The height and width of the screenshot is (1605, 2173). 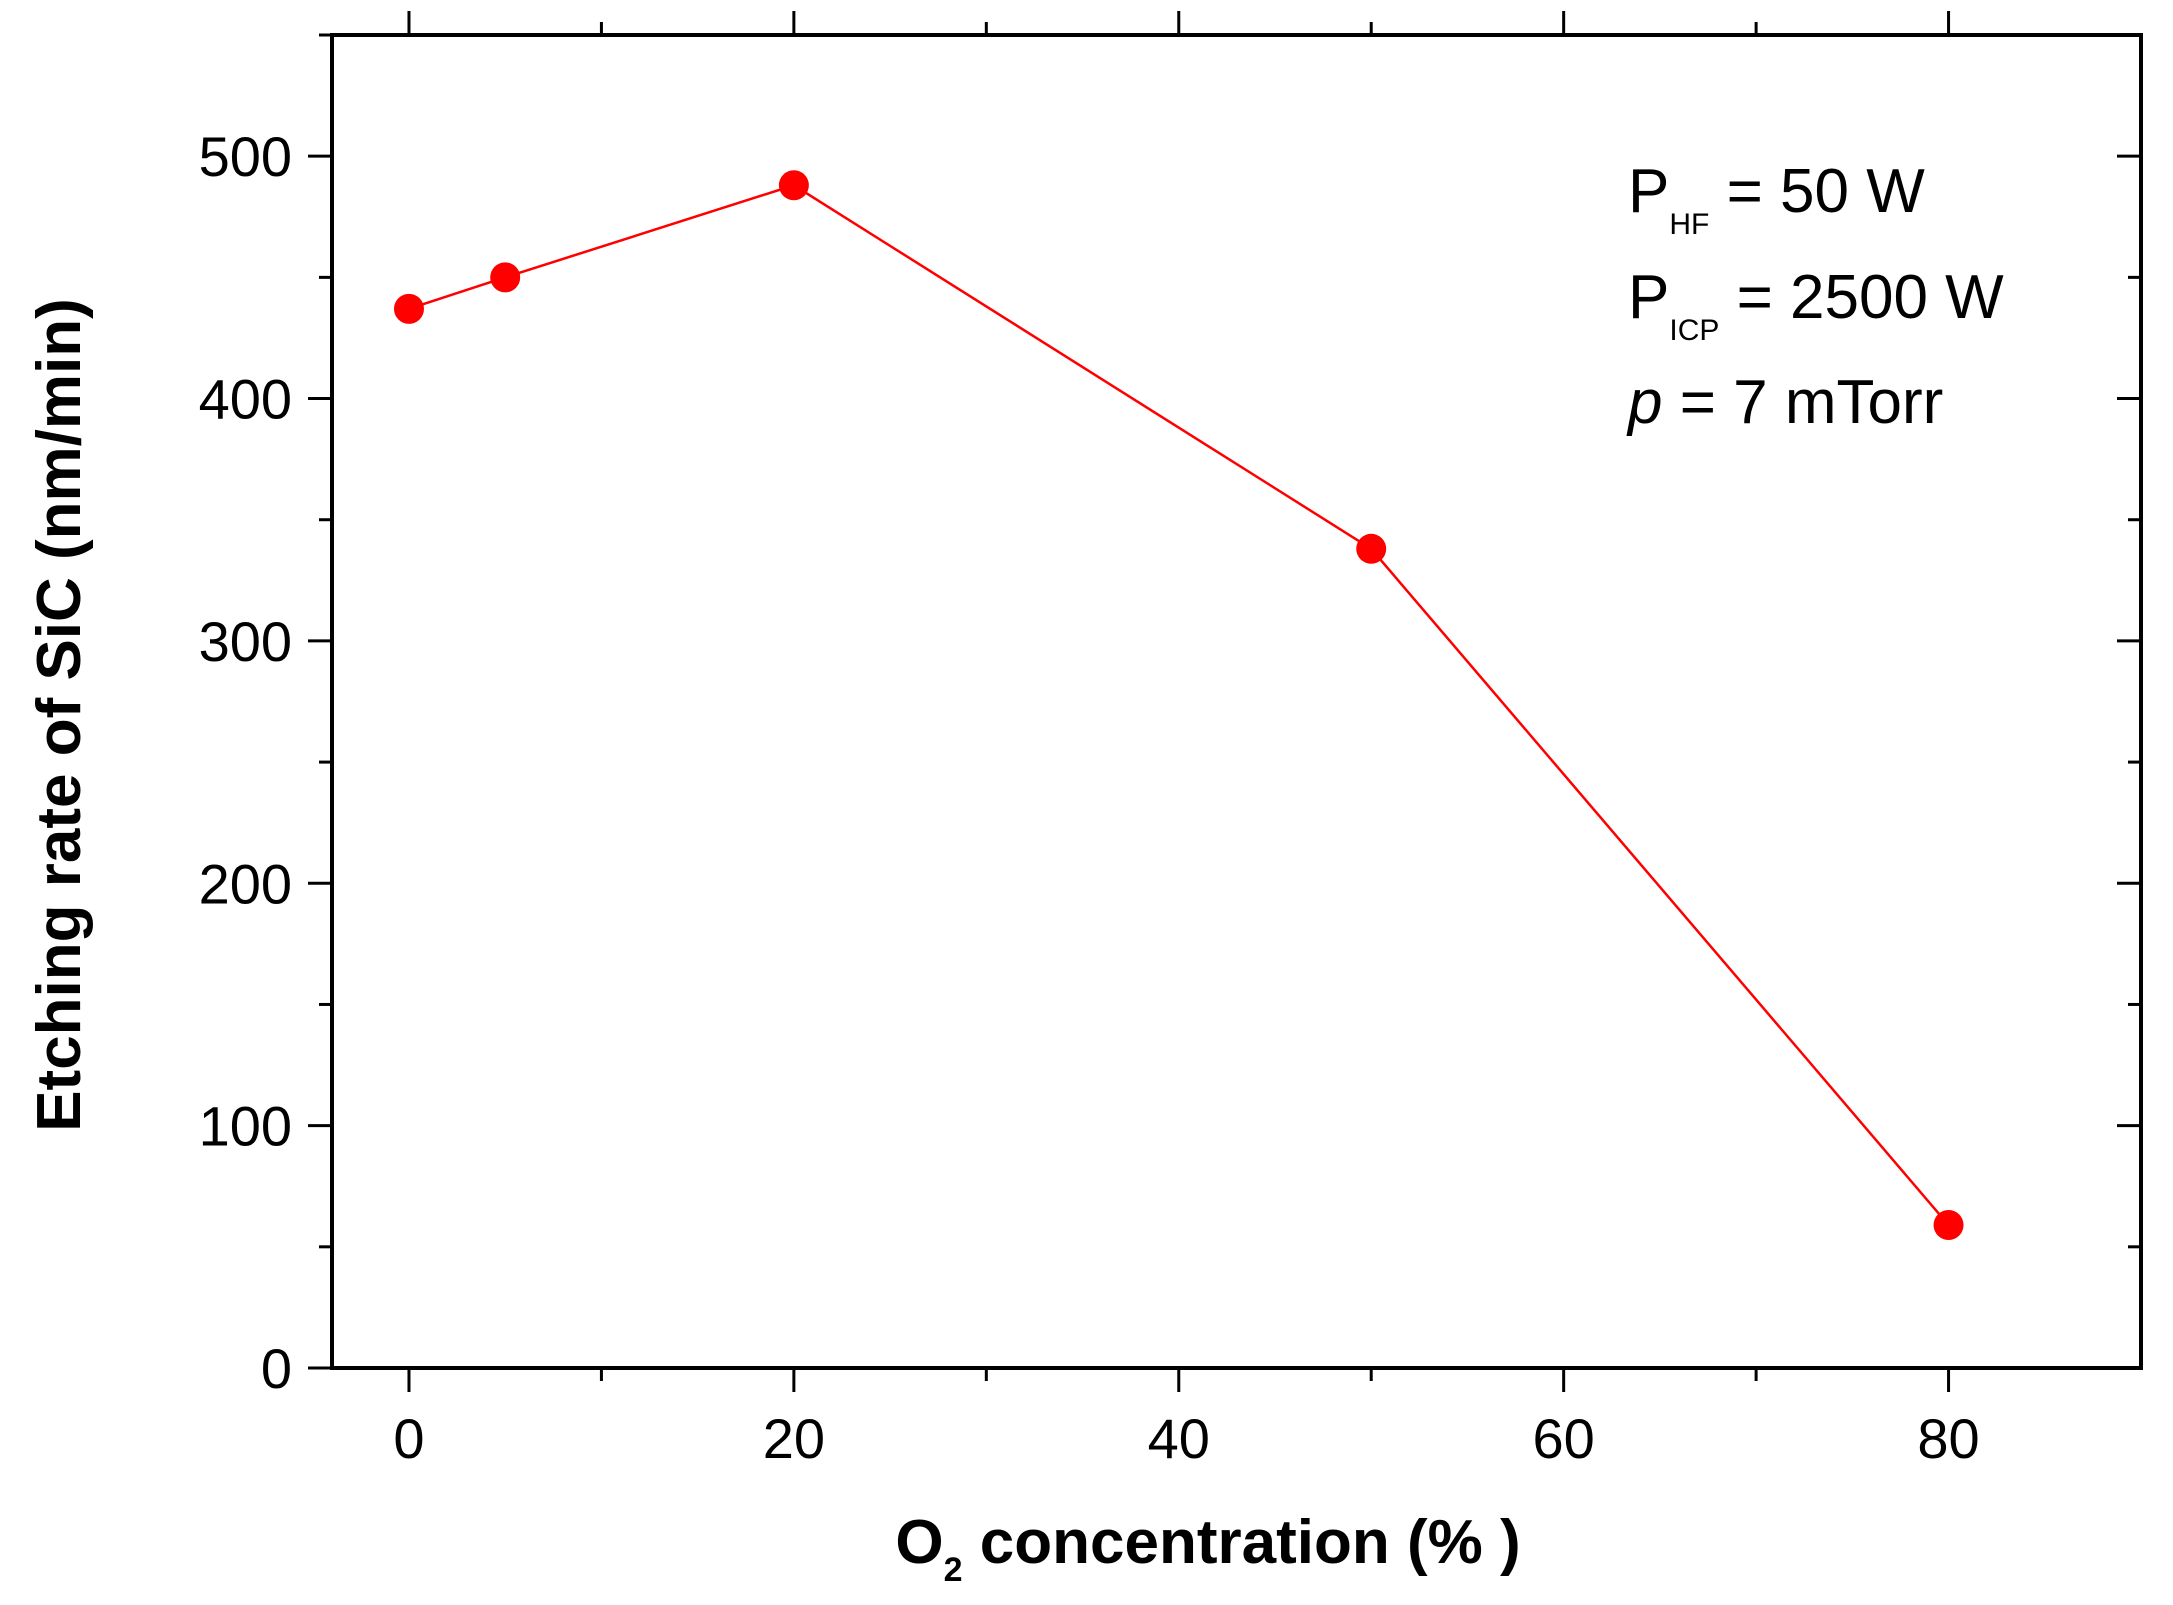 What do you see at coordinates (276, 1368) in the screenshot?
I see `y-tick-label: 0` at bounding box center [276, 1368].